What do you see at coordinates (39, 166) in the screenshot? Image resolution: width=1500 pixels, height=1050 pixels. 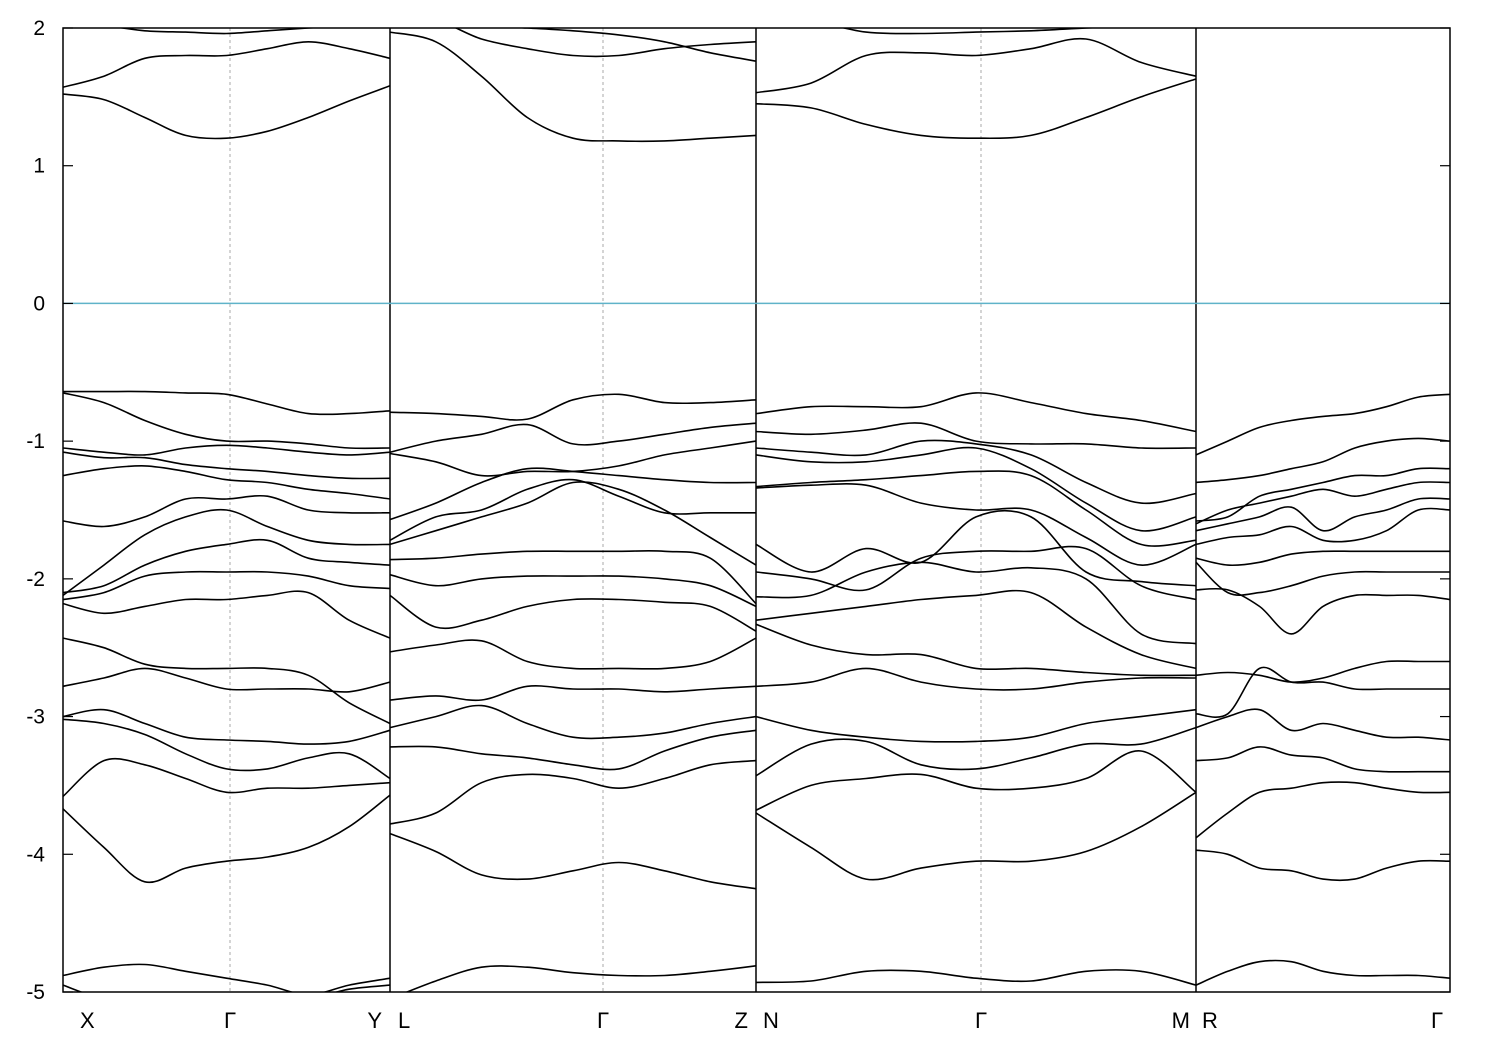 I see `y-tick-label: 1` at bounding box center [39, 166].